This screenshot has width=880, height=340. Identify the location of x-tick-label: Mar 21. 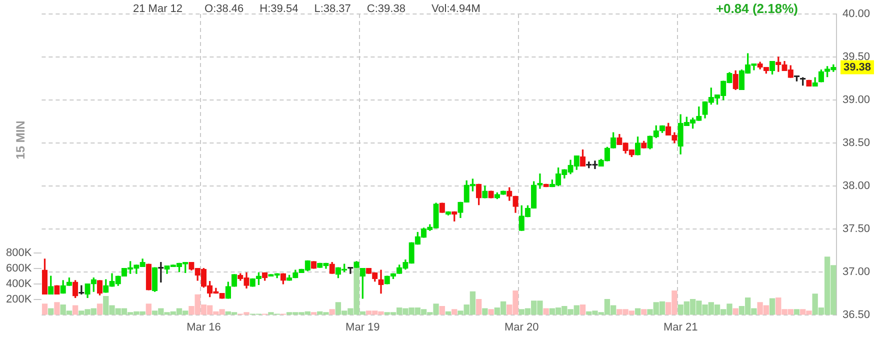
(680, 327).